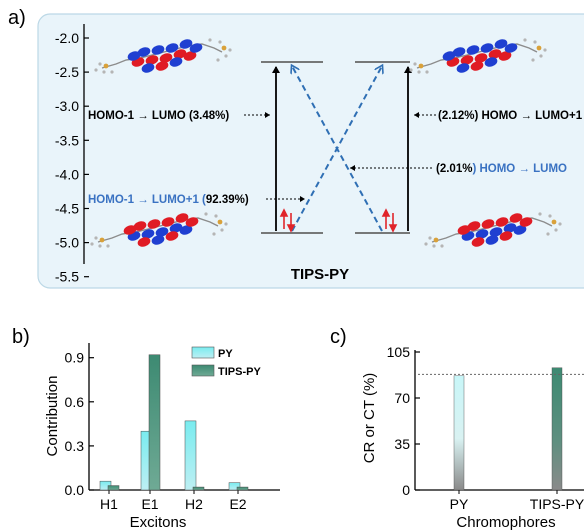 This screenshot has width=584, height=531. Describe the element at coordinates (113, 488) in the screenshot. I see `bar-tips-py-h1` at that location.